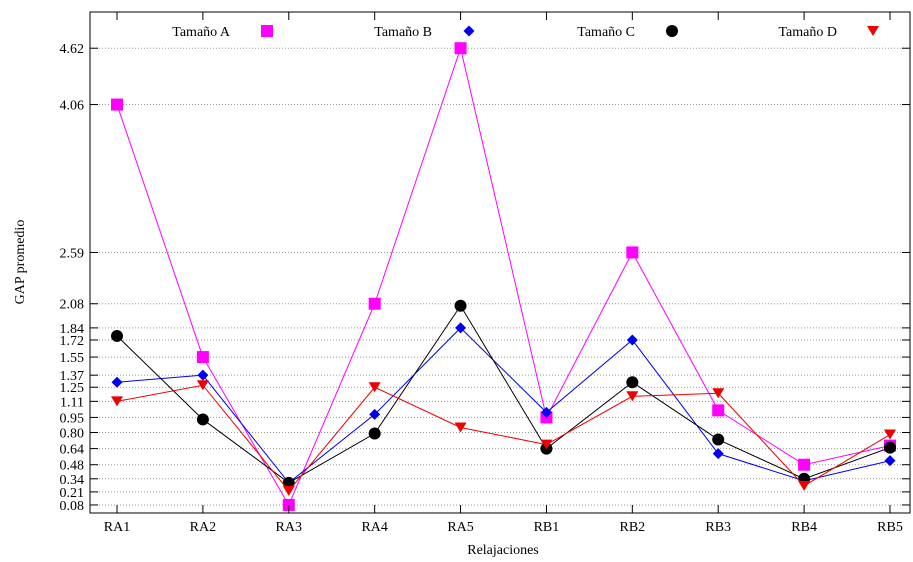 The width and height of the screenshot is (913, 562). I want to click on x-tick-label: RA3, so click(289, 527).